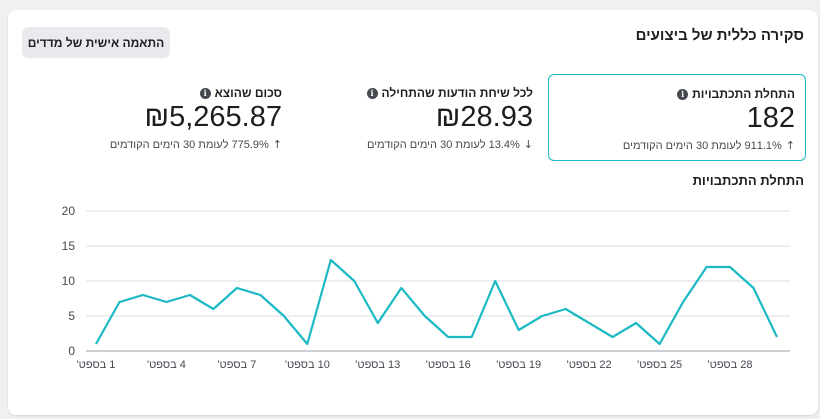 The image size is (820, 419). What do you see at coordinates (189, 145) in the screenshot?
I see `metric-change: 775.9% לעומת 30 הימים הקודמים` at bounding box center [189, 145].